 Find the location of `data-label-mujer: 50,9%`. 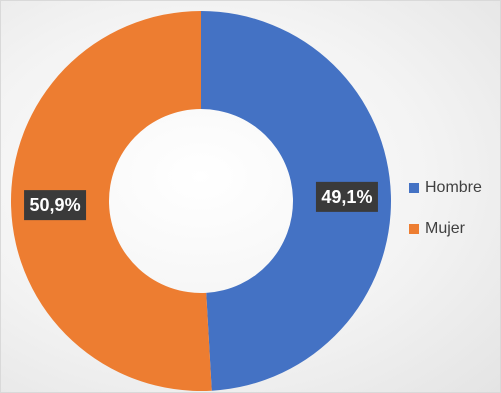

data-label-mujer: 50,9% is located at coordinates (55, 205).